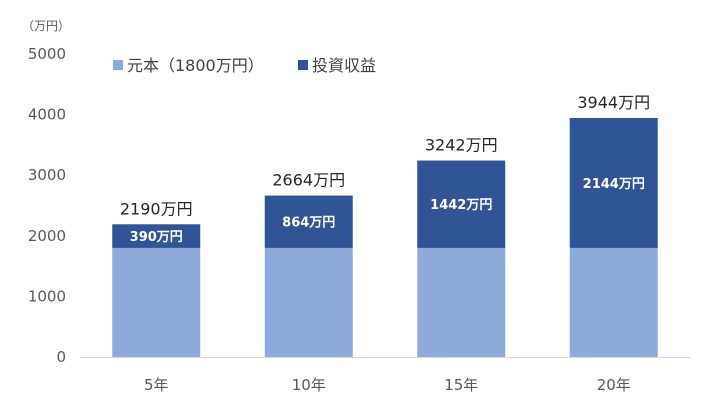  What do you see at coordinates (309, 385) in the screenshot?
I see `x-tick-label: 10年` at bounding box center [309, 385].